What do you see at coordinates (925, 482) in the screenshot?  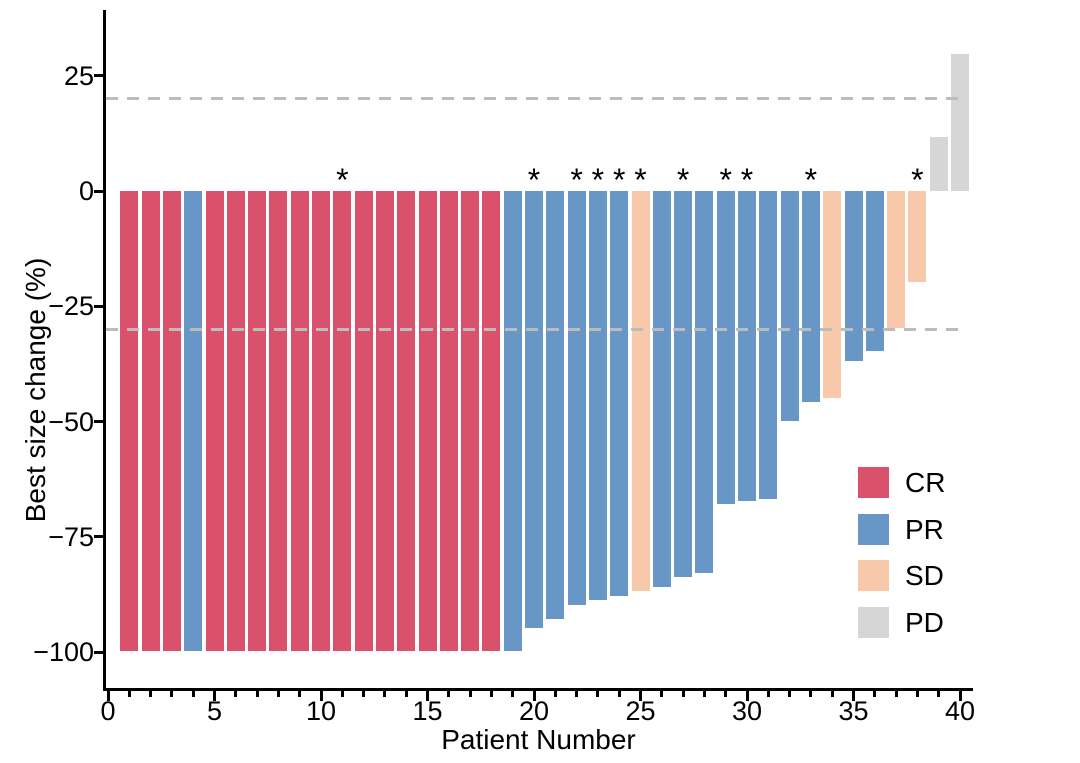 I see `legend-label-cr: CR` at bounding box center [925, 482].